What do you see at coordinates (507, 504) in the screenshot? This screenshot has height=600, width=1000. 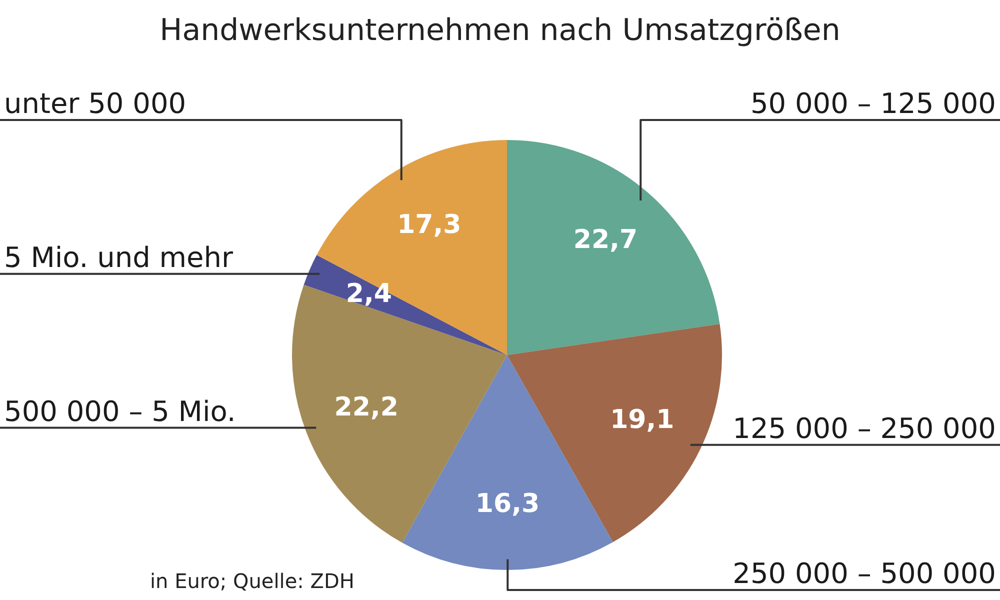 I see `data-label: 16,3` at bounding box center [507, 504].